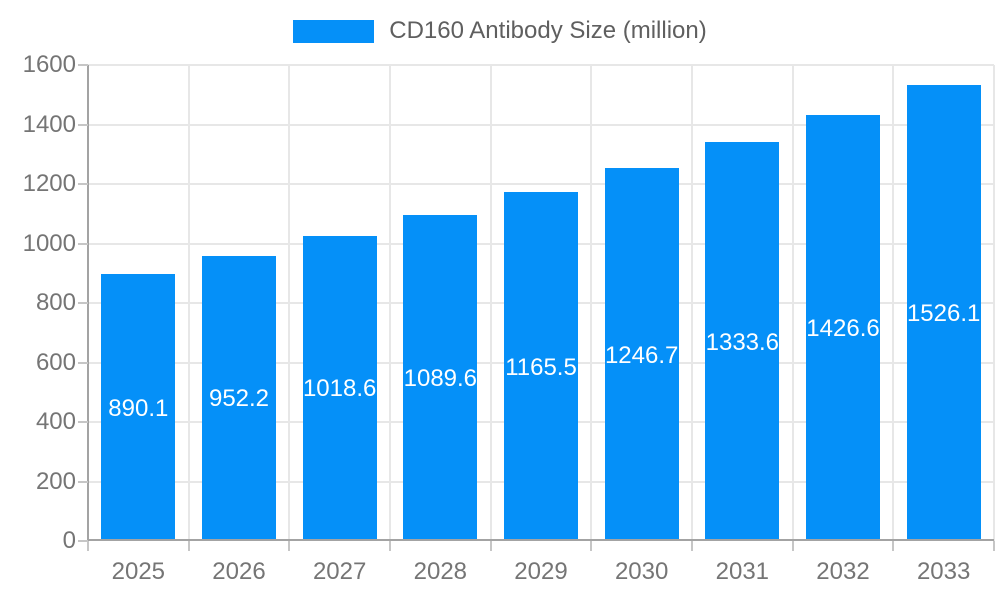 The height and width of the screenshot is (600, 1000). What do you see at coordinates (843, 571) in the screenshot?
I see `x-axis-label: 2032` at bounding box center [843, 571].